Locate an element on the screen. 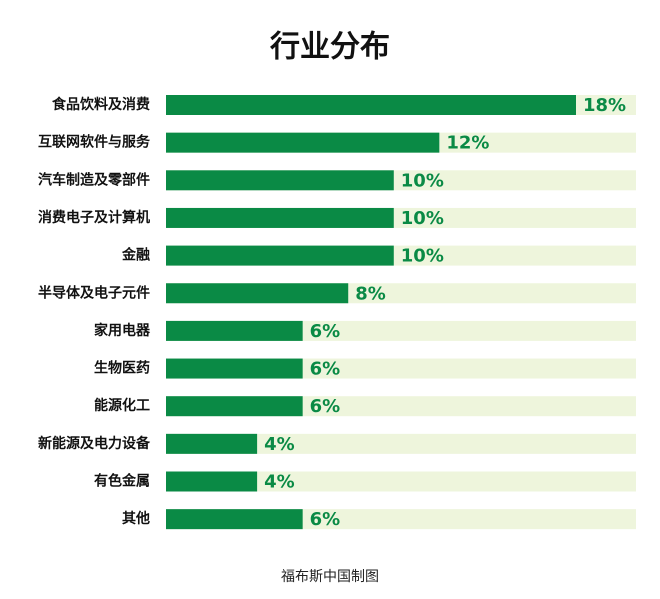  category-label: 其他 is located at coordinates (136, 518).